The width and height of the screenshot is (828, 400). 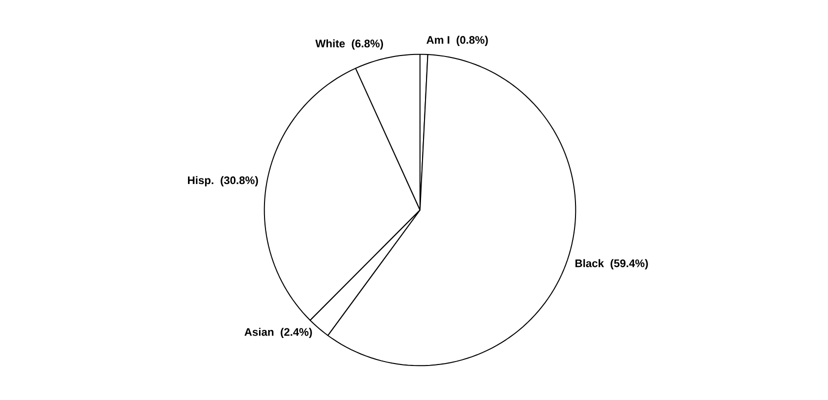 What do you see at coordinates (368, 44) in the screenshot?
I see `data-label: (6.8%)` at bounding box center [368, 44].